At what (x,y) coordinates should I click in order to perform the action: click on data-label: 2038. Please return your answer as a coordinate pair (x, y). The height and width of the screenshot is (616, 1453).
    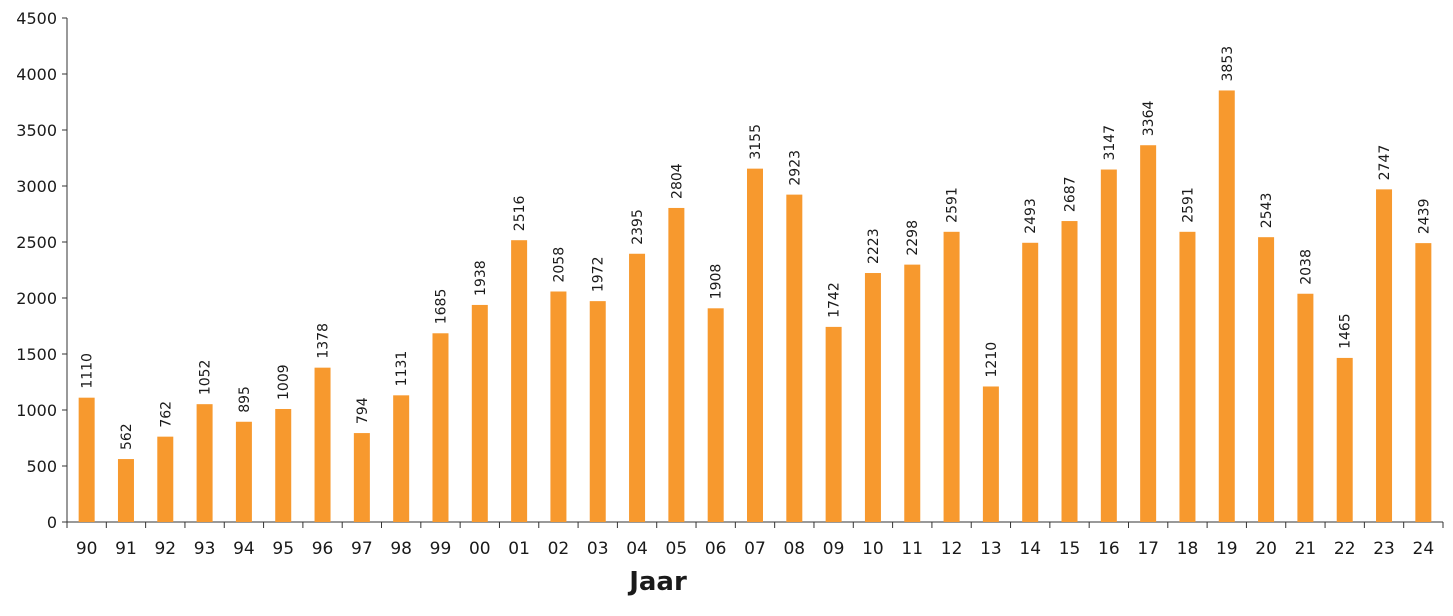
    Looking at the image, I should click on (1306, 267).